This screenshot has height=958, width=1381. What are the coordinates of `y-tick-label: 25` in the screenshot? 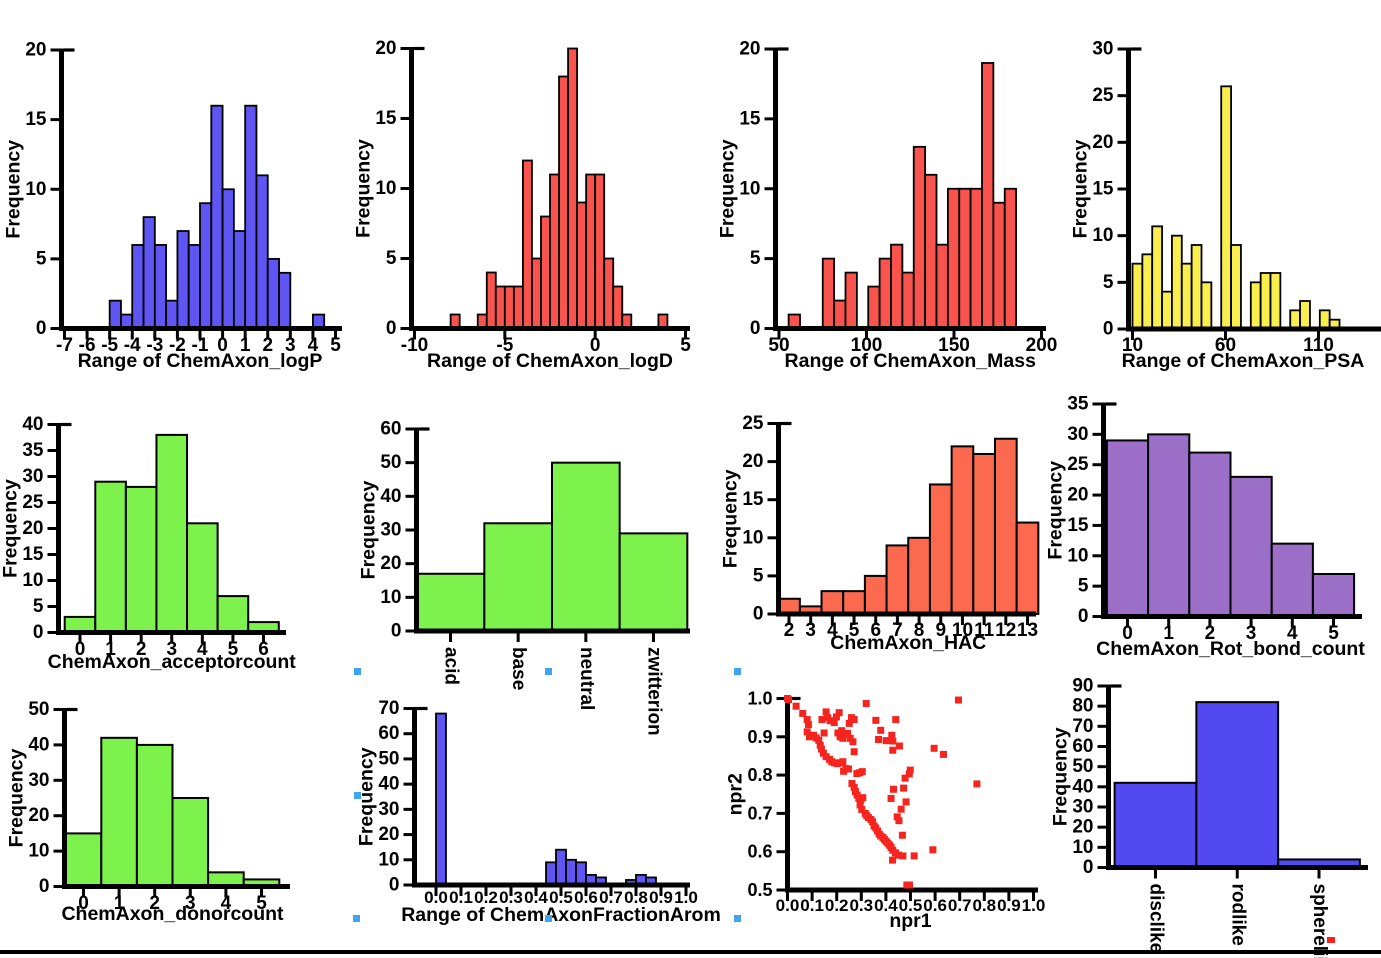 It's located at (1103, 95).